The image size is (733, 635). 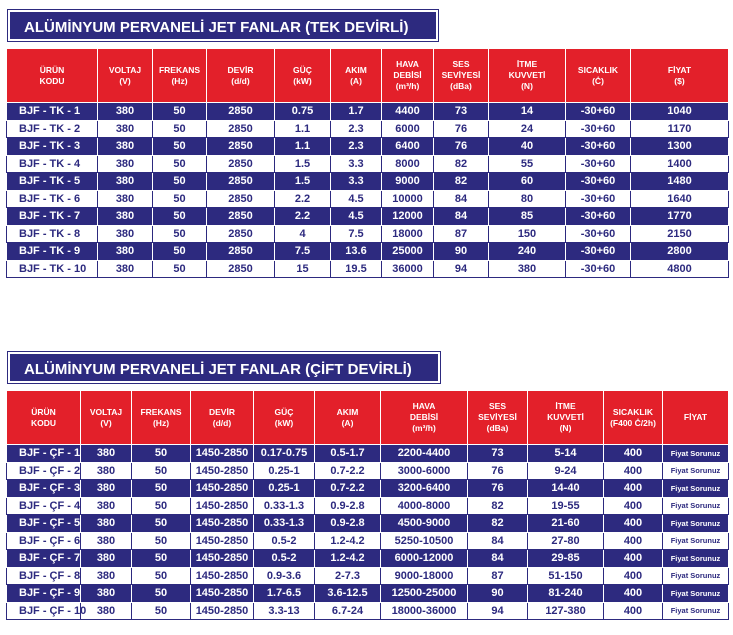 What do you see at coordinates (565, 558) in the screenshot?
I see `cell: 29-85` at bounding box center [565, 558].